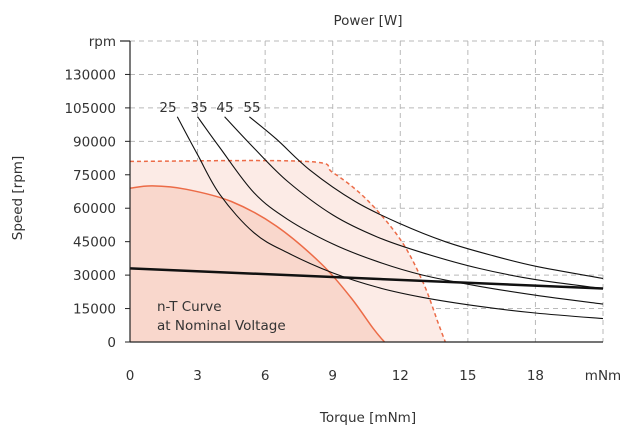 This screenshot has height=427, width=625. Describe the element at coordinates (368, 21) in the screenshot. I see `chart-title: Power [W]` at that location.